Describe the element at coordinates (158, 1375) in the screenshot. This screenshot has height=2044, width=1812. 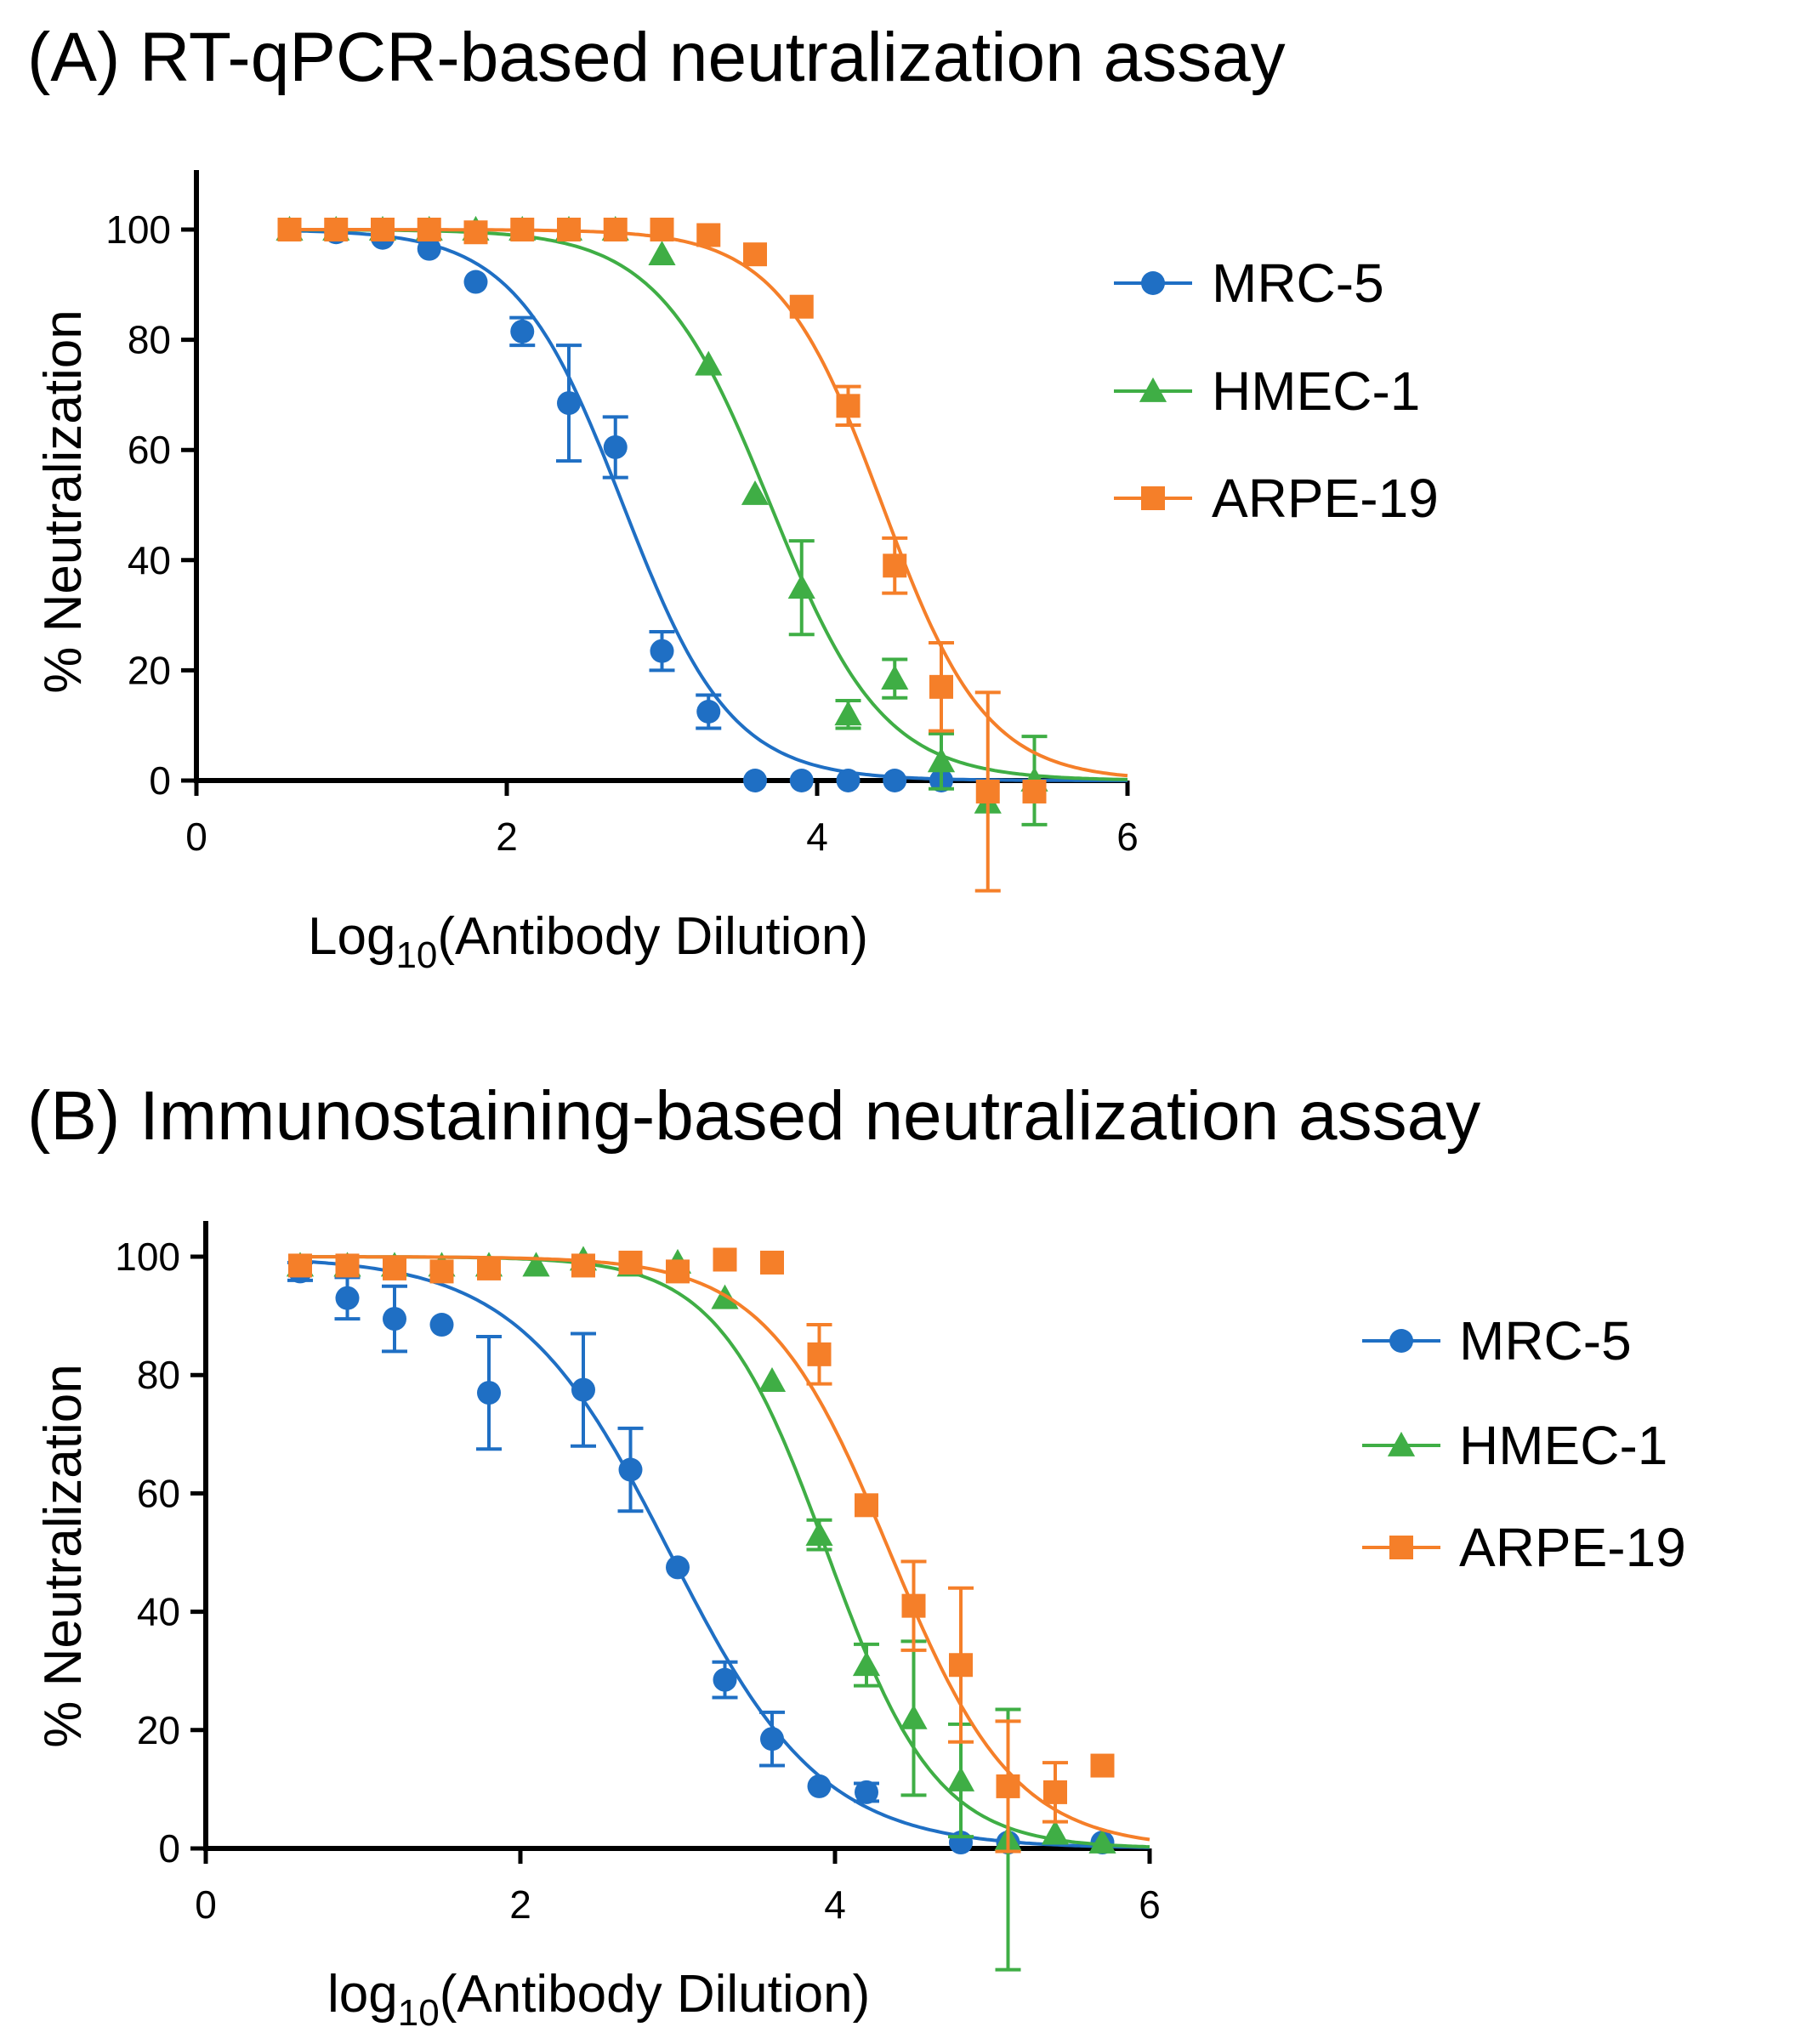
I see `y-tick-label: 80` at that location.